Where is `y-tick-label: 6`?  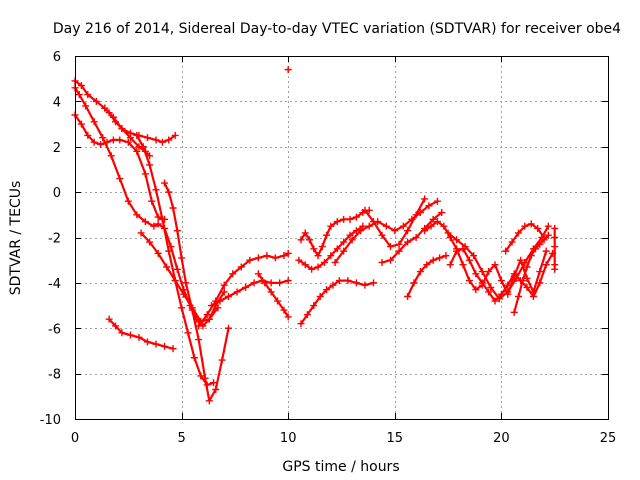 y-tick-label: 6 is located at coordinates (57, 57).